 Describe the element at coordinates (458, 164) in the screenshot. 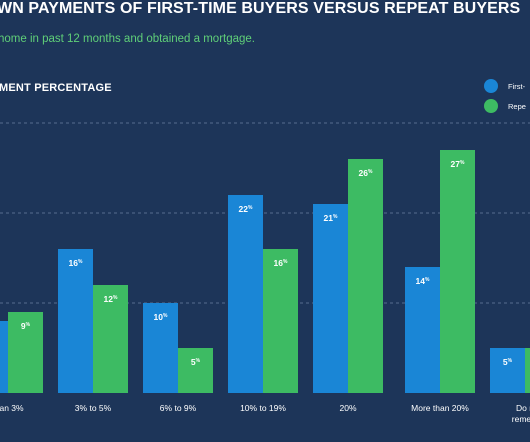

I see `data-label: 27%` at that location.